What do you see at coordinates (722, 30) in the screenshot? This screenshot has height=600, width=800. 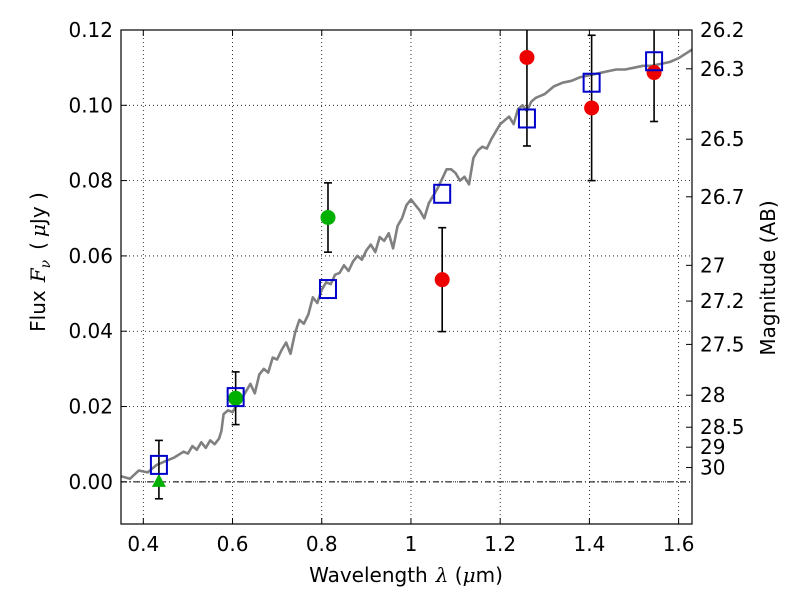 I see `right-tick-label: 26.2` at bounding box center [722, 30].